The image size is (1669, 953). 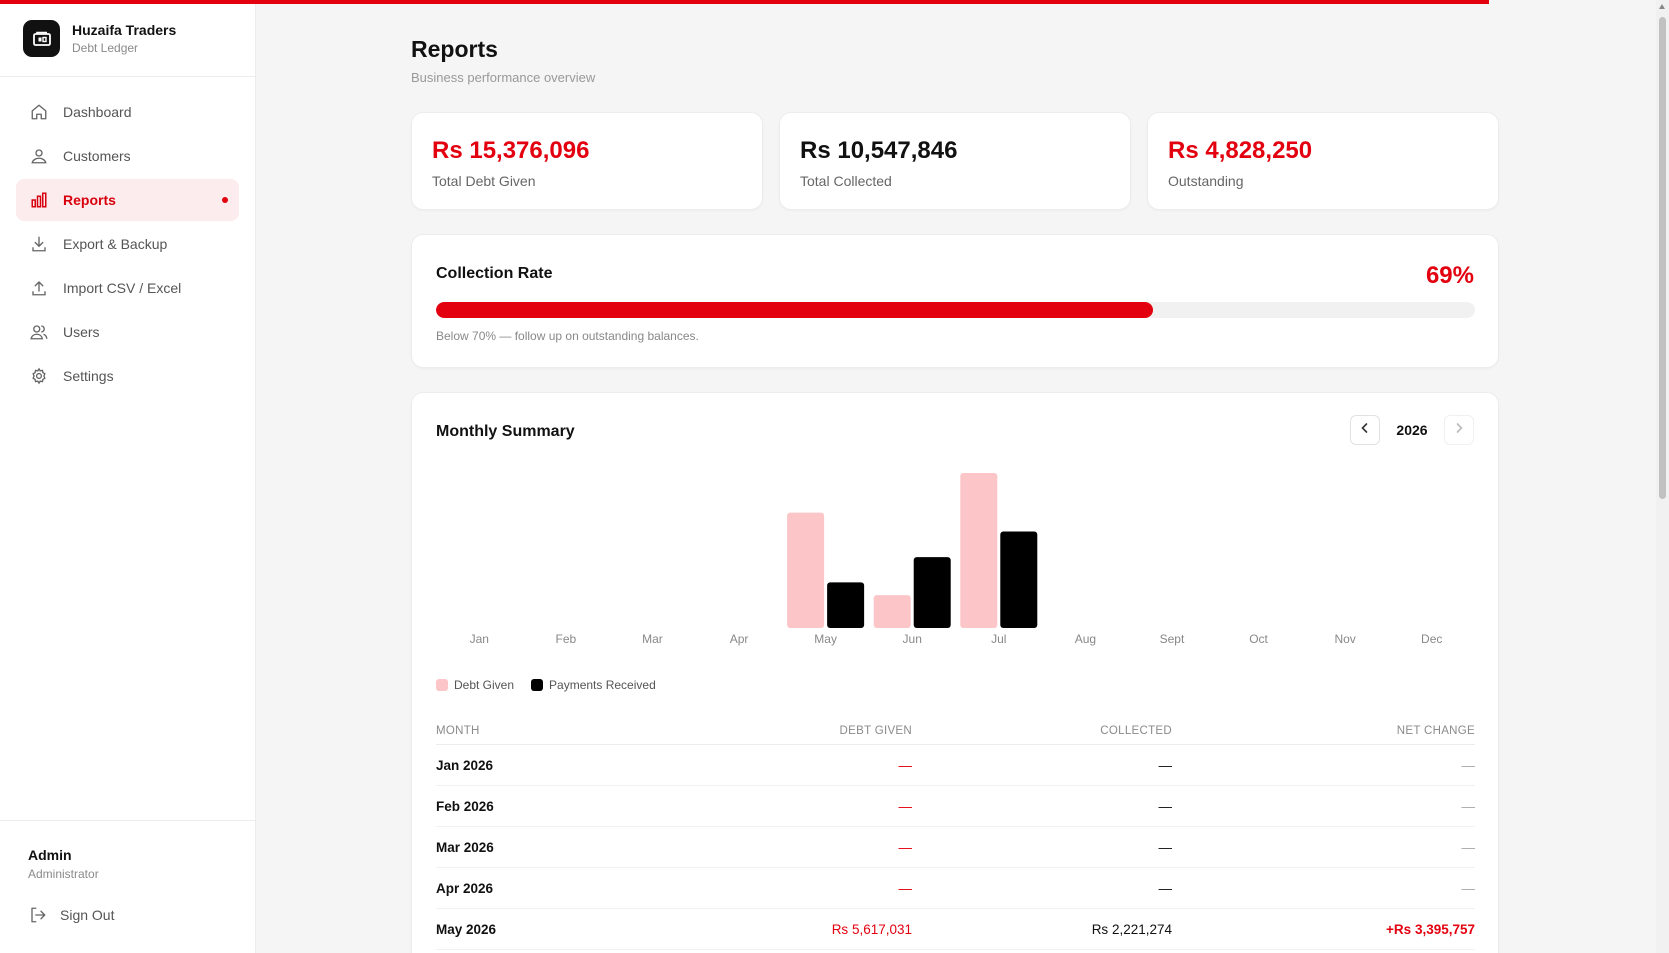 I want to click on stat-card-total-debt: Rs 15,376,096 Total Debt Given, so click(x=587, y=161).